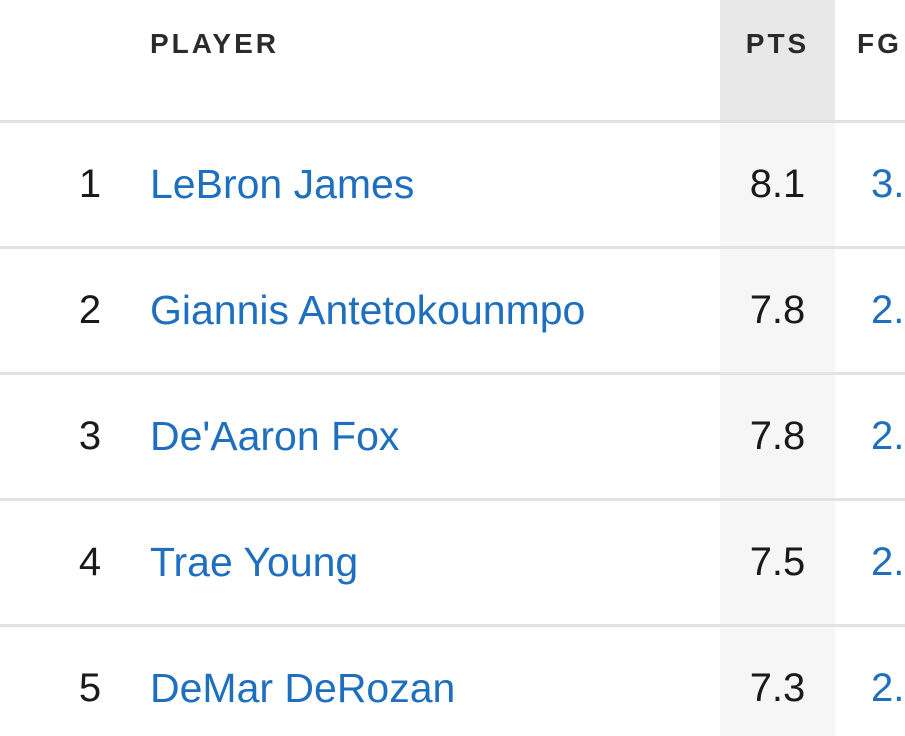 The height and width of the screenshot is (736, 905). What do you see at coordinates (215, 43) in the screenshot?
I see `column-header-player: PLAYER` at bounding box center [215, 43].